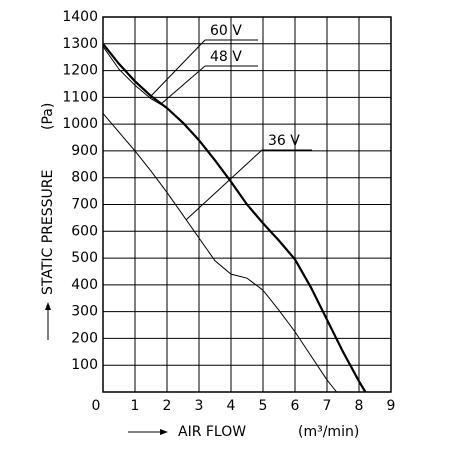  Describe the element at coordinates (80, 44) in the screenshot. I see `y-tick-label: 1300` at that location.